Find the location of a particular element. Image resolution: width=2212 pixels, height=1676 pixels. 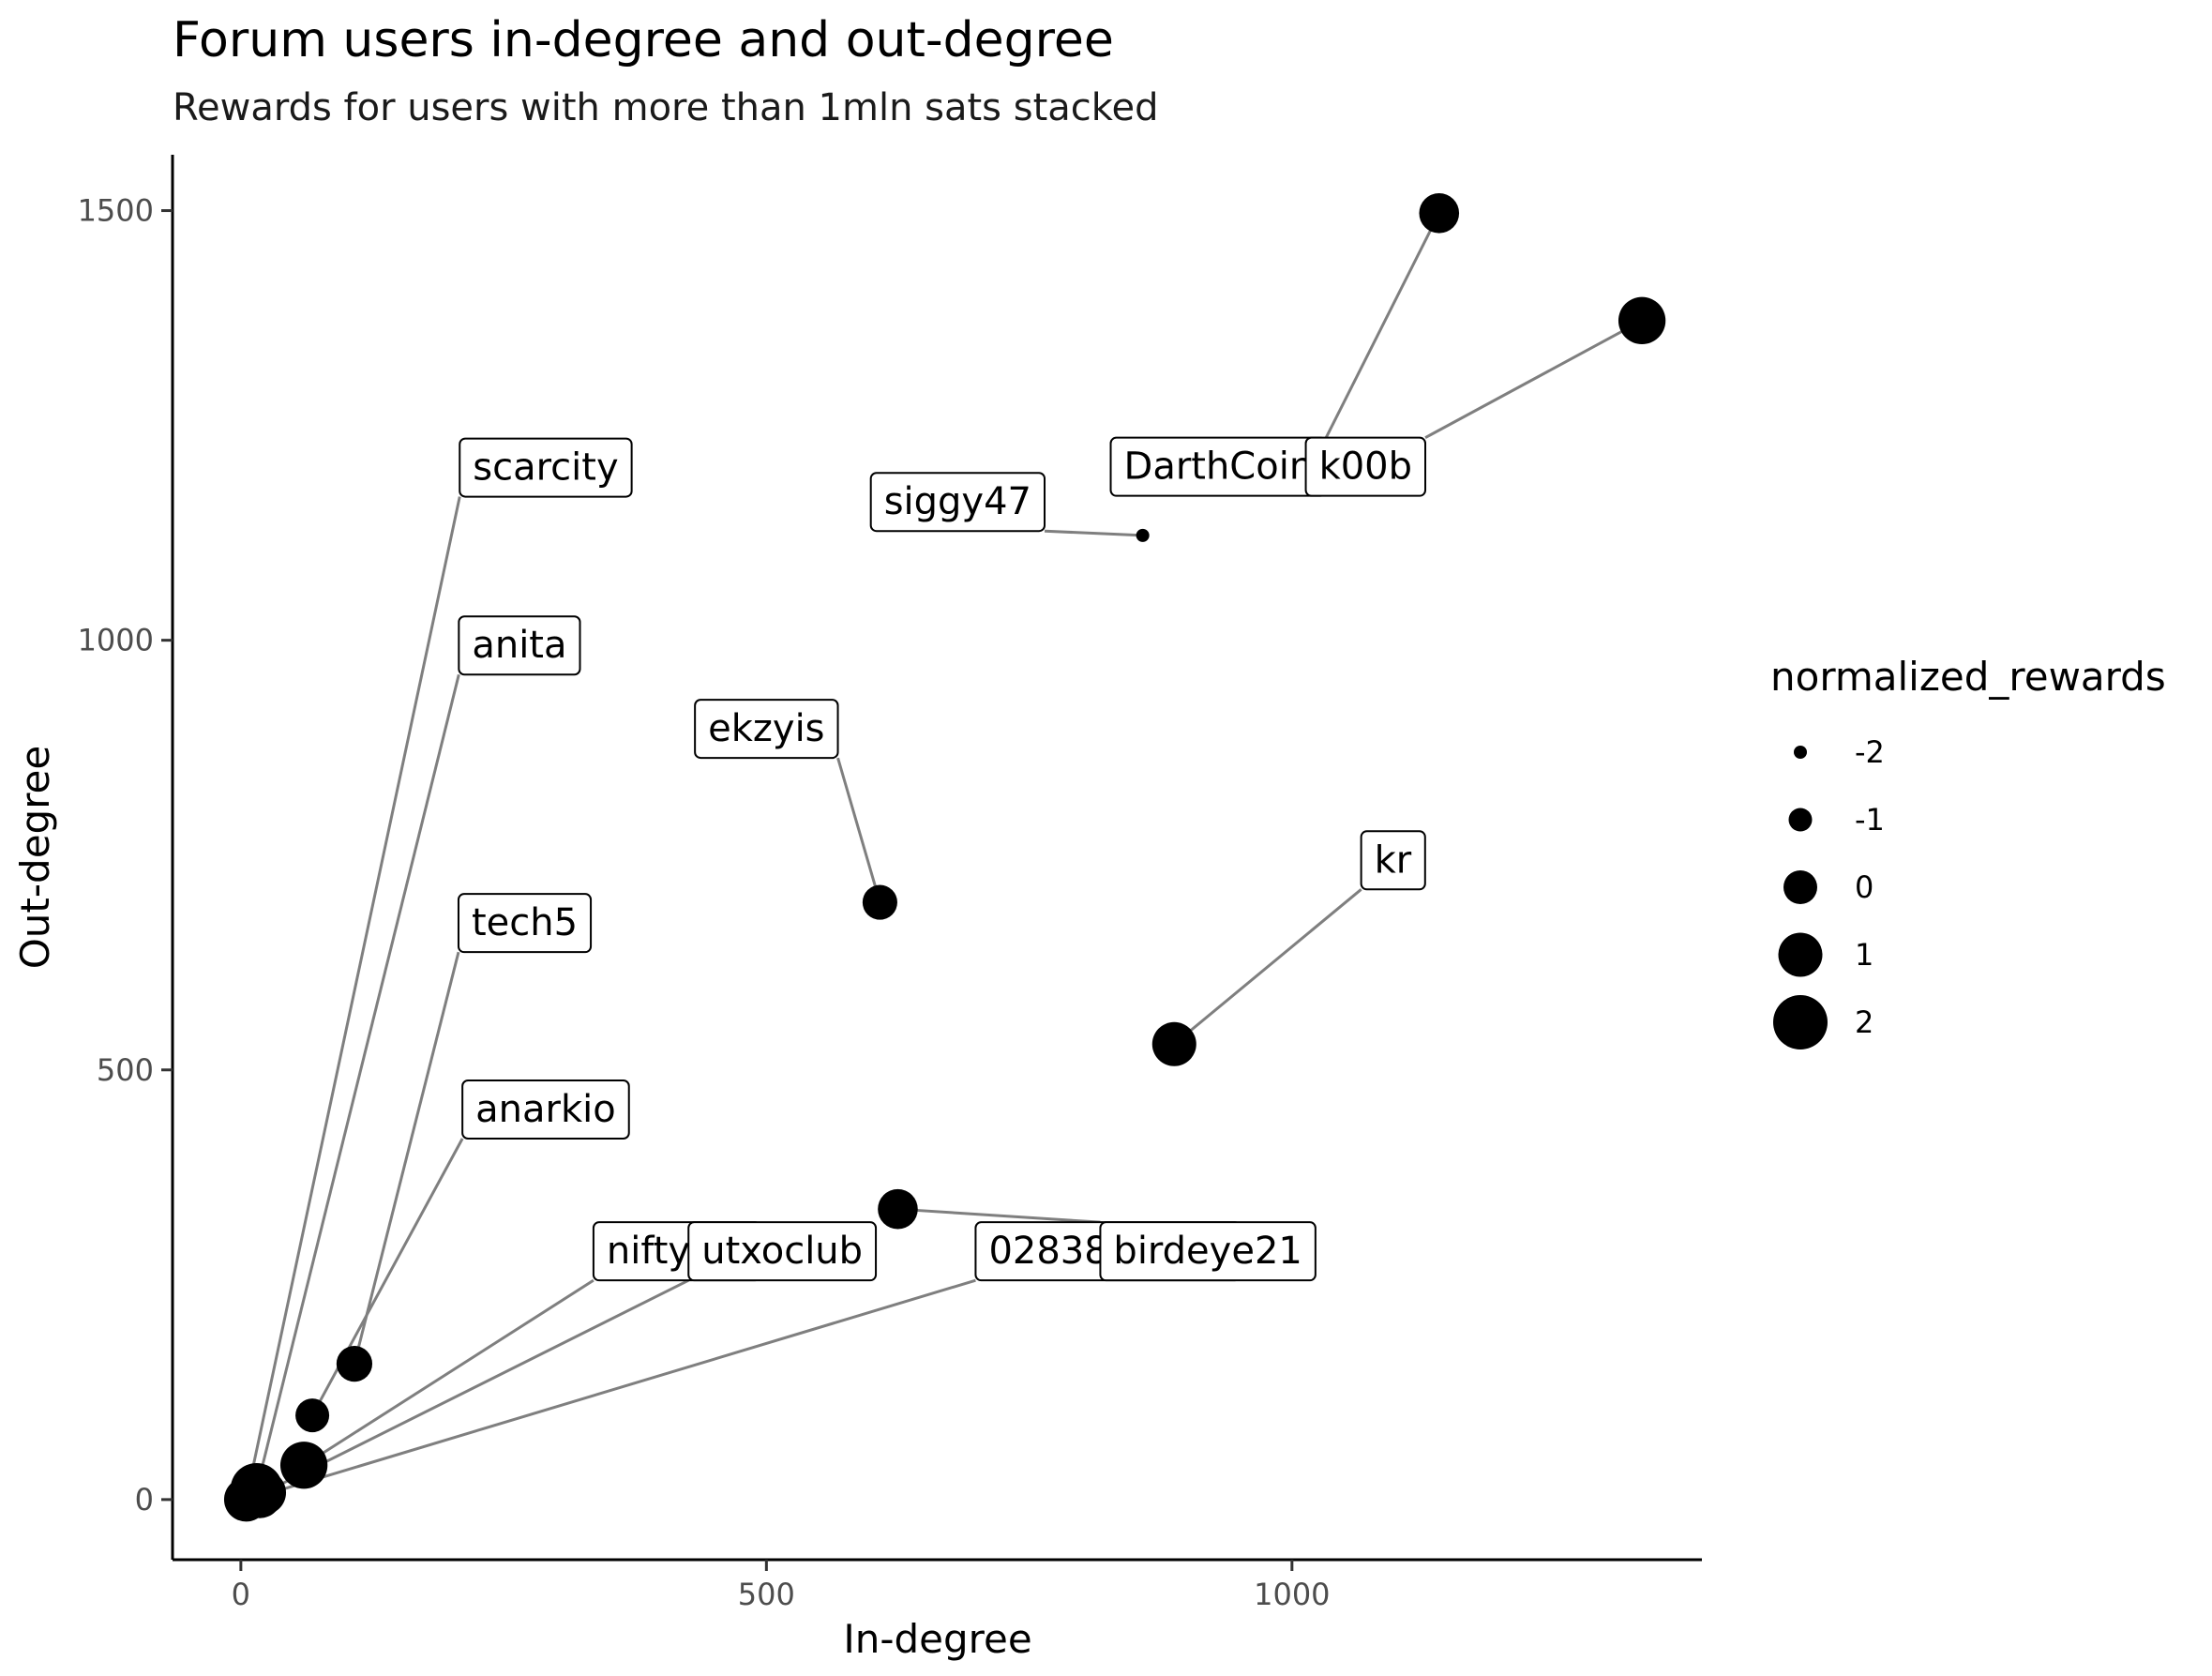

label-text: ekzyis is located at coordinates (766, 728).